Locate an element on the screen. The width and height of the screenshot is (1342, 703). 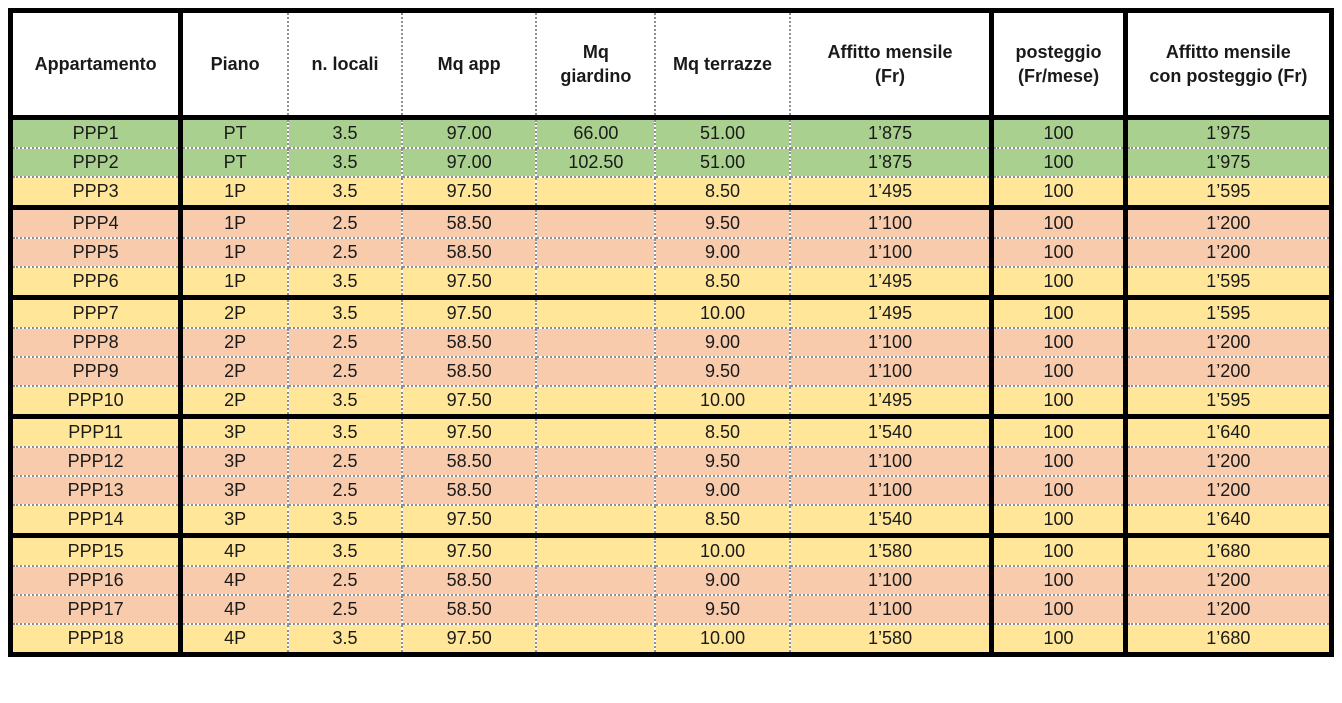
table-row-ppp16: PPP16 4P 2.5 58.50 9.00 1’100 100 1’200 is located at coordinates (671, 580).